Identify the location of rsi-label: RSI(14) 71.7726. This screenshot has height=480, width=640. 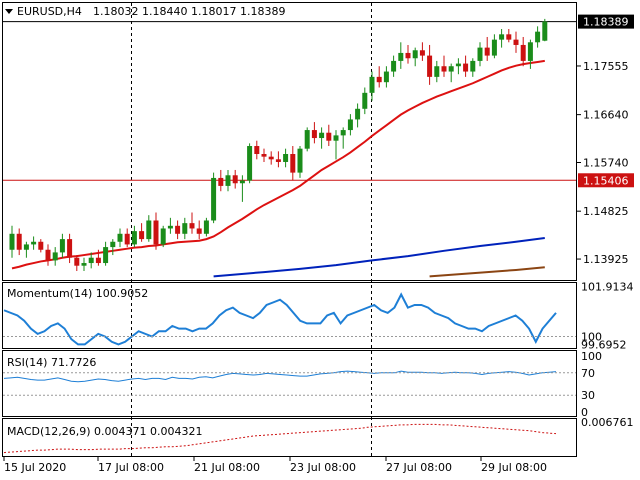
(51, 362).